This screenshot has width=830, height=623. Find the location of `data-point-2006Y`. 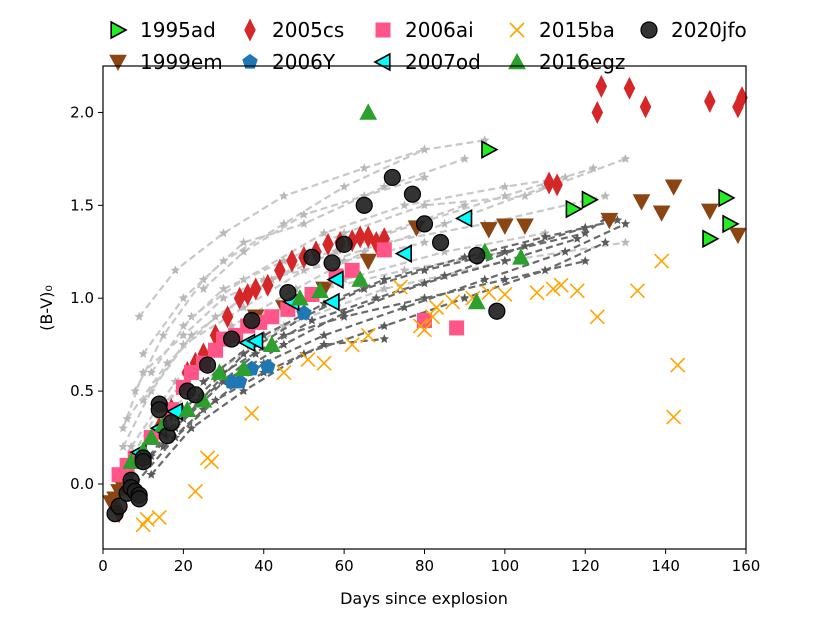

data-point-2006Y is located at coordinates (268, 366).